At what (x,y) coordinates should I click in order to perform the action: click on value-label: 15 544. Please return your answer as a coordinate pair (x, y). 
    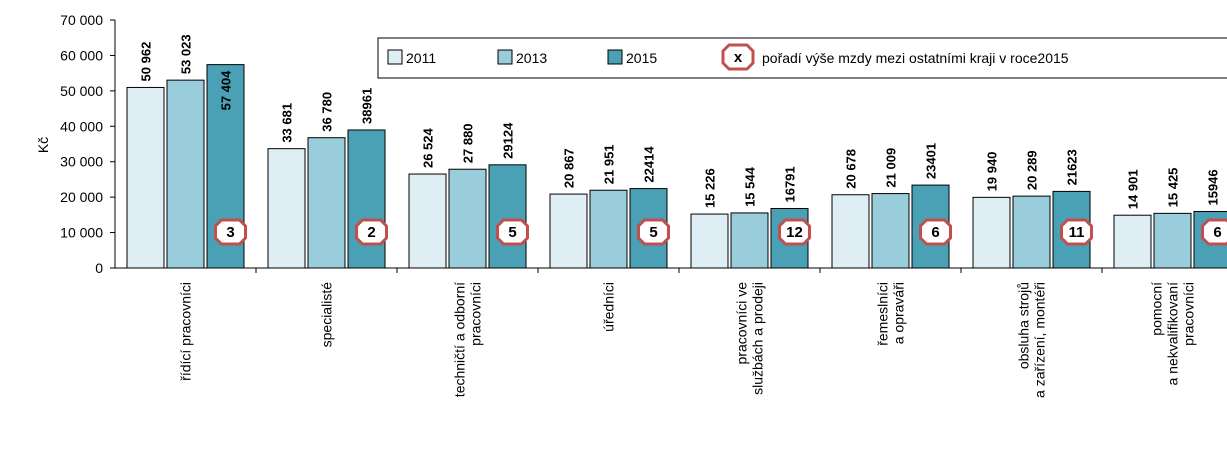
    Looking at the image, I should click on (750, 186).